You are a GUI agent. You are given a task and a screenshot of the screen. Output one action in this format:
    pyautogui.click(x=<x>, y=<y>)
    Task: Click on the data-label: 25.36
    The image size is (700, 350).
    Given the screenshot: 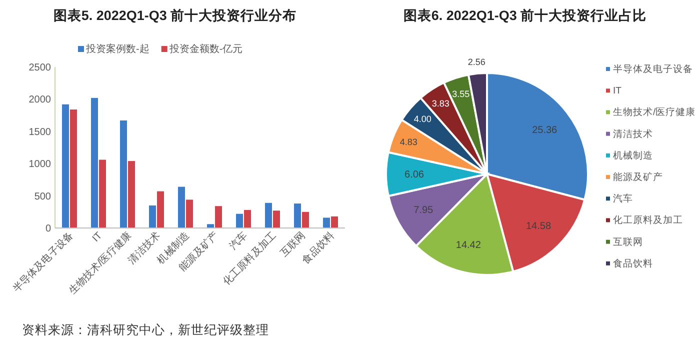 What is the action you would take?
    pyautogui.click(x=545, y=130)
    